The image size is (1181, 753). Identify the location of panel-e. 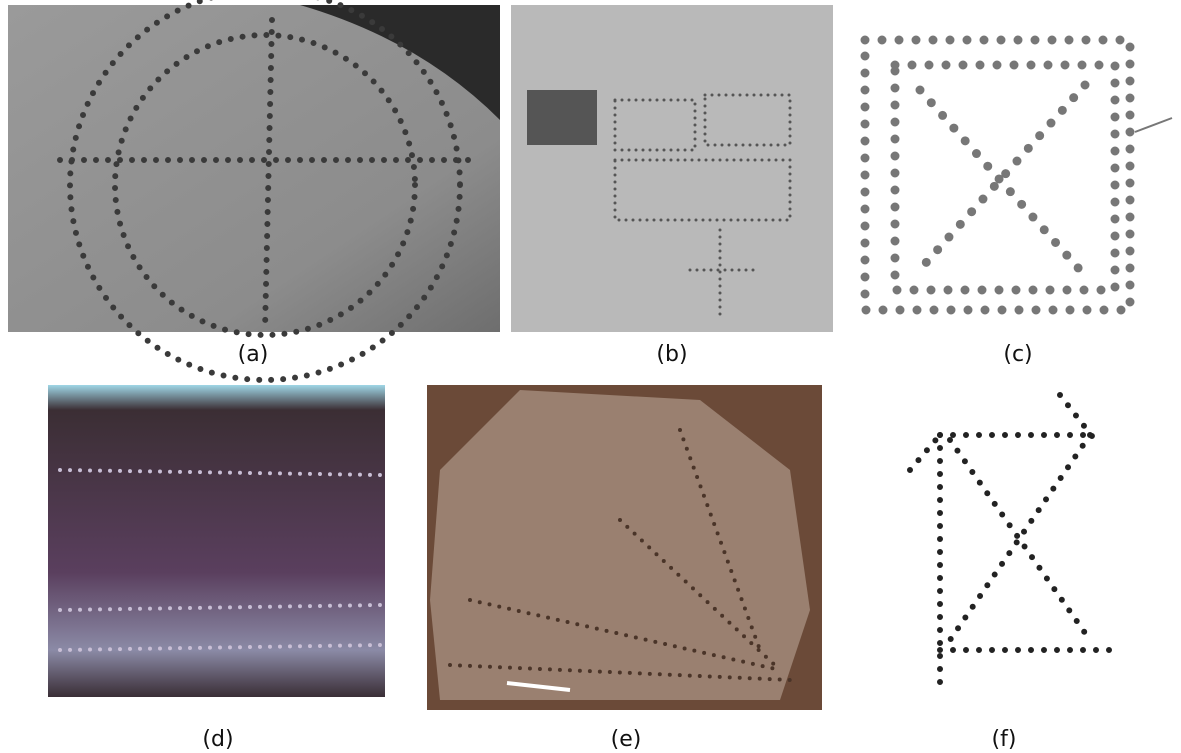
(624, 547).